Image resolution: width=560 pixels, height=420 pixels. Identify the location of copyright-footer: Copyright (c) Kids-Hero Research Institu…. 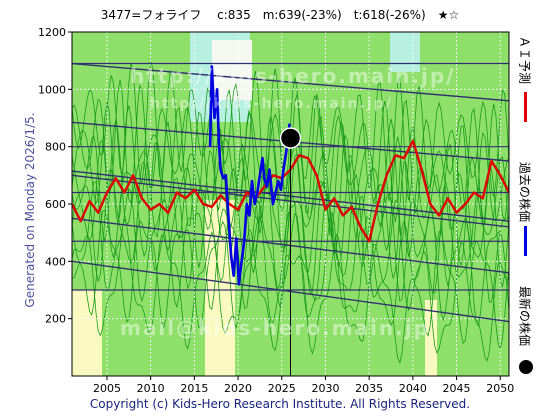
(280, 404).